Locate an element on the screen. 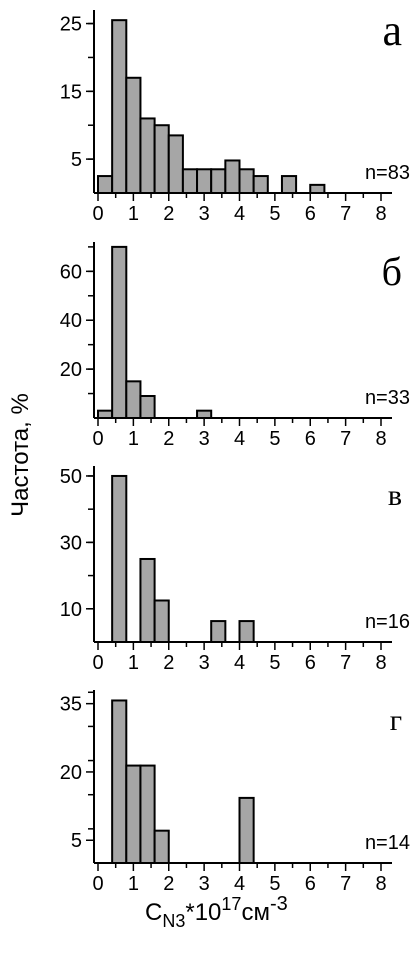 Image resolution: width=412 pixels, height=959 pixels. x-axis-label-mid: *10 is located at coordinates (203, 912).